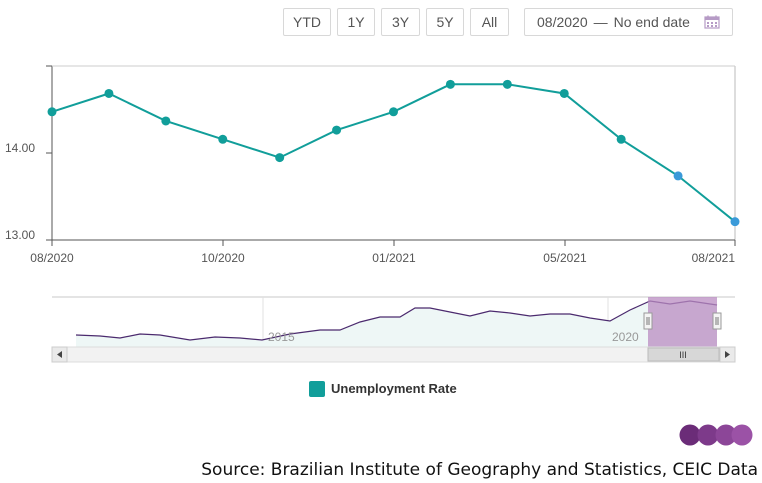 Image resolution: width=762 pixels, height=483 pixels. Describe the element at coordinates (712, 22) in the screenshot. I see `calendar-icon` at that location.